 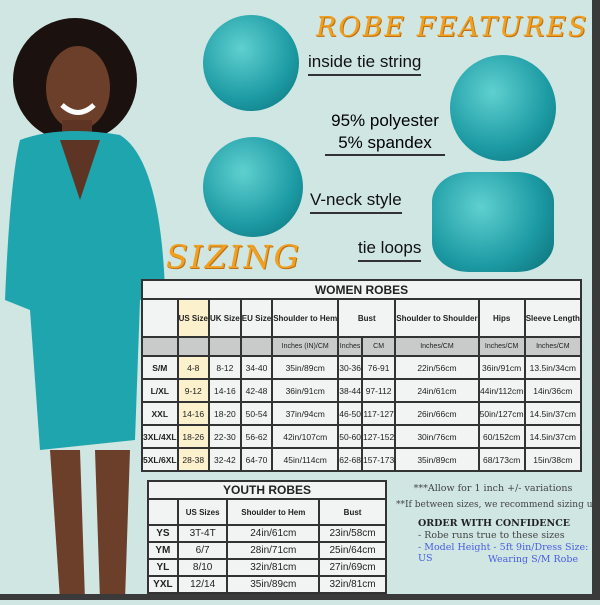 I want to click on table-row: YM 6/7 28in/71cm 25in/64cm, so click(x=267, y=550).